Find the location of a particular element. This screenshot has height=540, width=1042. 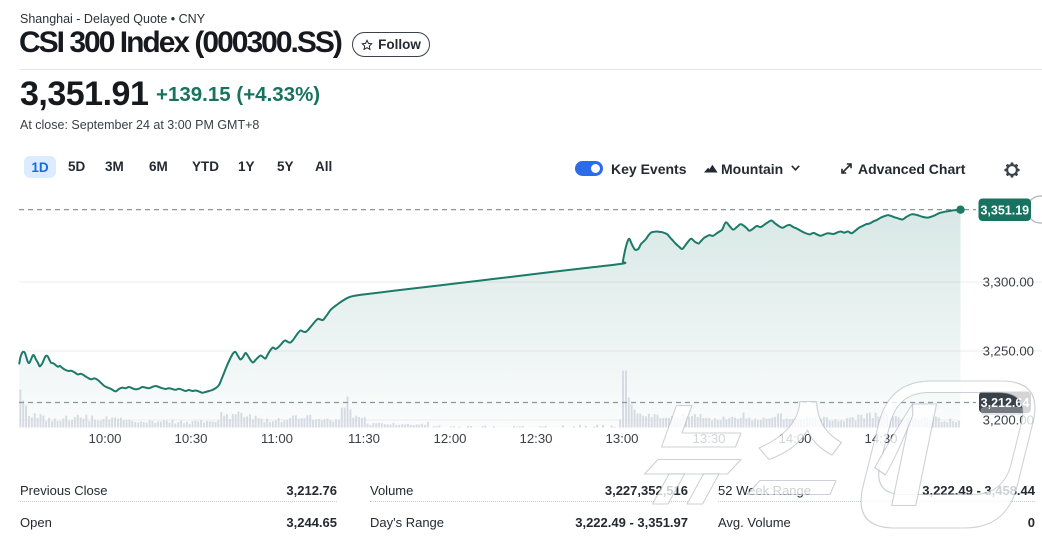

svg-text: 10:00 is located at coordinates (104, 438).